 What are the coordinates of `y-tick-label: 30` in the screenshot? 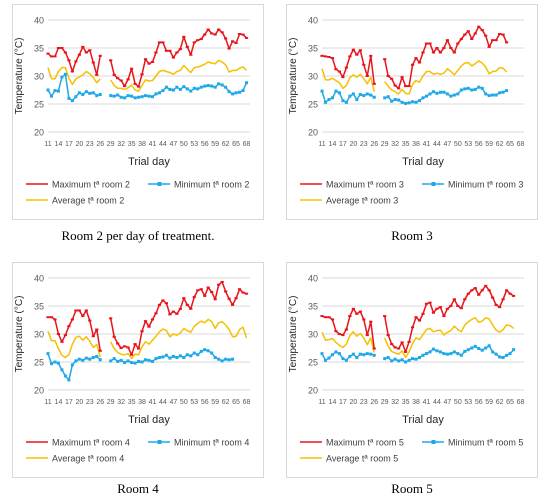 It's located at (313, 335).